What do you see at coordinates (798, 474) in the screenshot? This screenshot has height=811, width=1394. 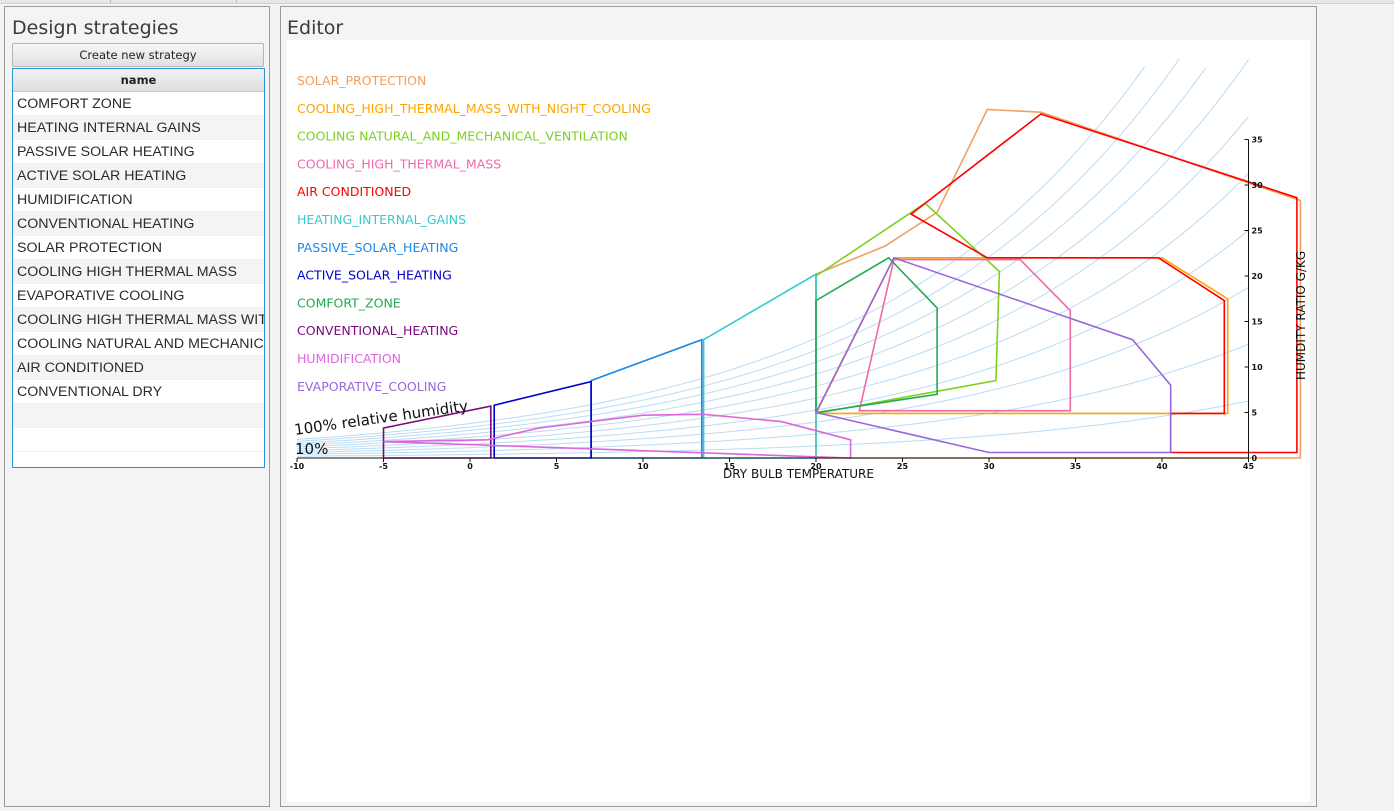 I see `x-axis-label: DRY BULB TEMPERATURE` at bounding box center [798, 474].